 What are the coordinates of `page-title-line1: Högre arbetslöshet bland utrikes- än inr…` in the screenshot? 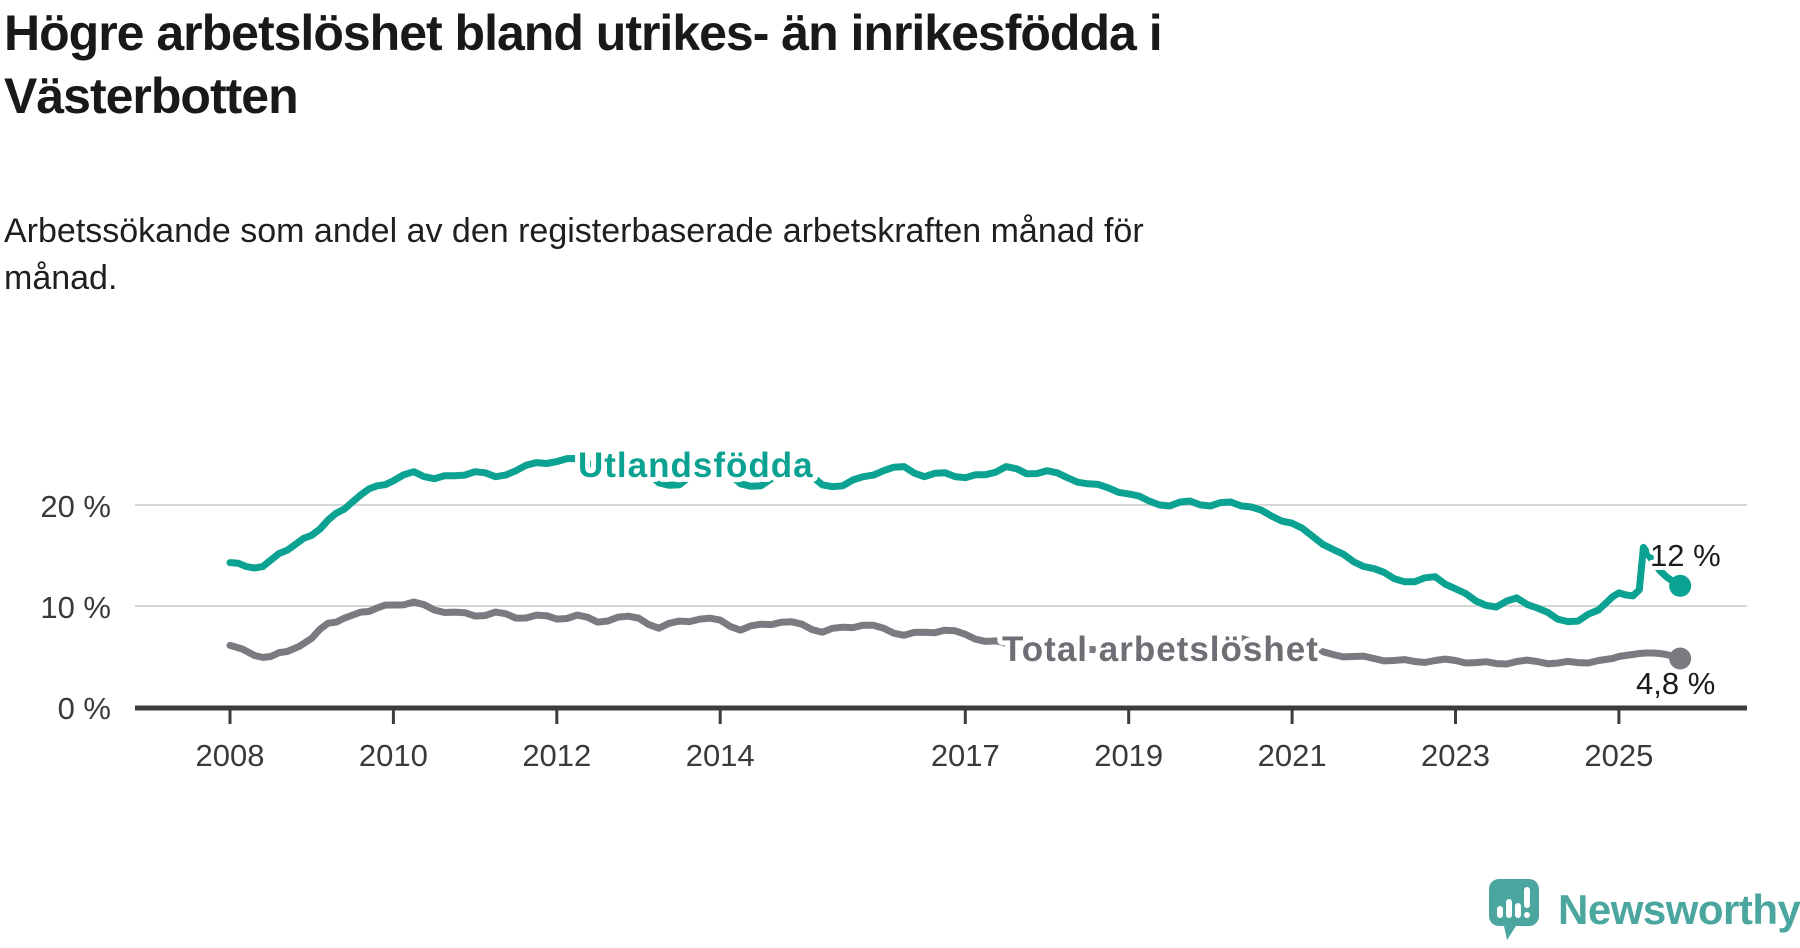 It's located at (583, 33).